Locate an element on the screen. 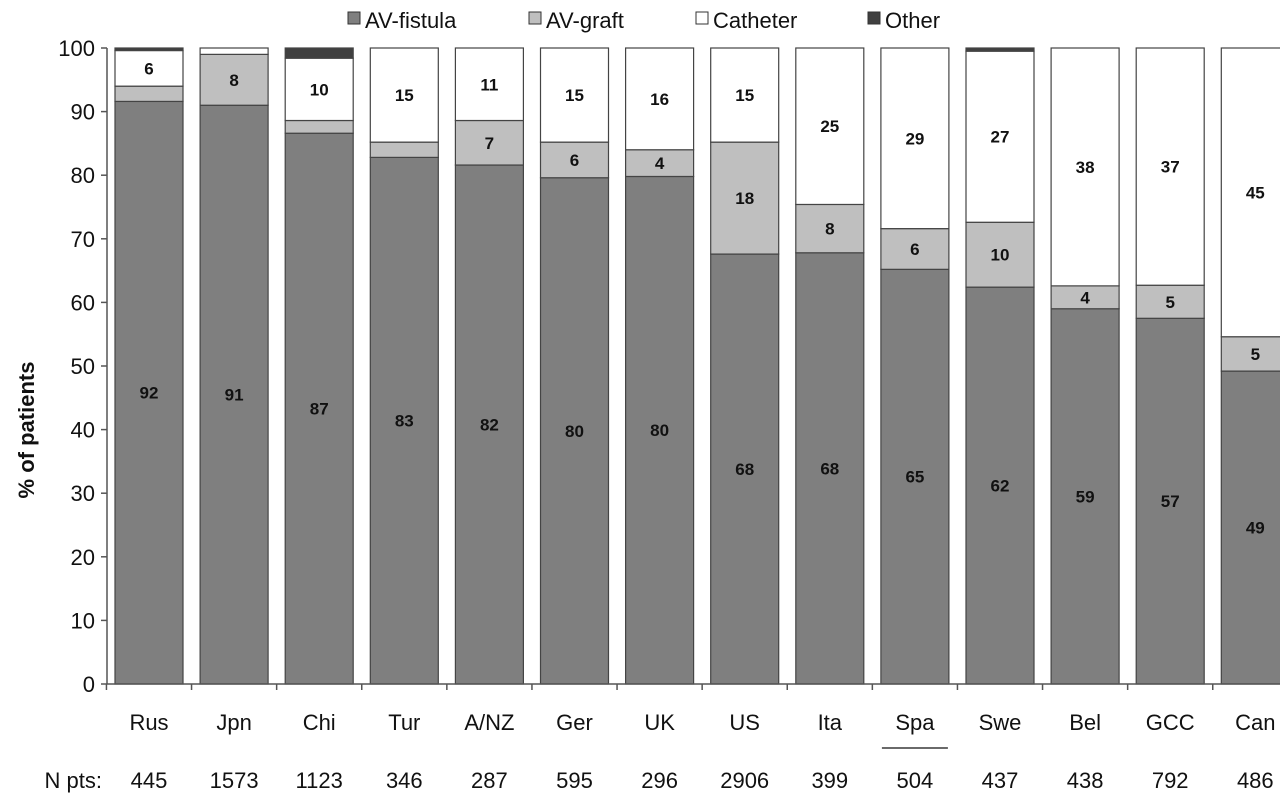 Image resolution: width=1280 pixels, height=798 pixels. n-pts-value: 1123 is located at coordinates (319, 780).